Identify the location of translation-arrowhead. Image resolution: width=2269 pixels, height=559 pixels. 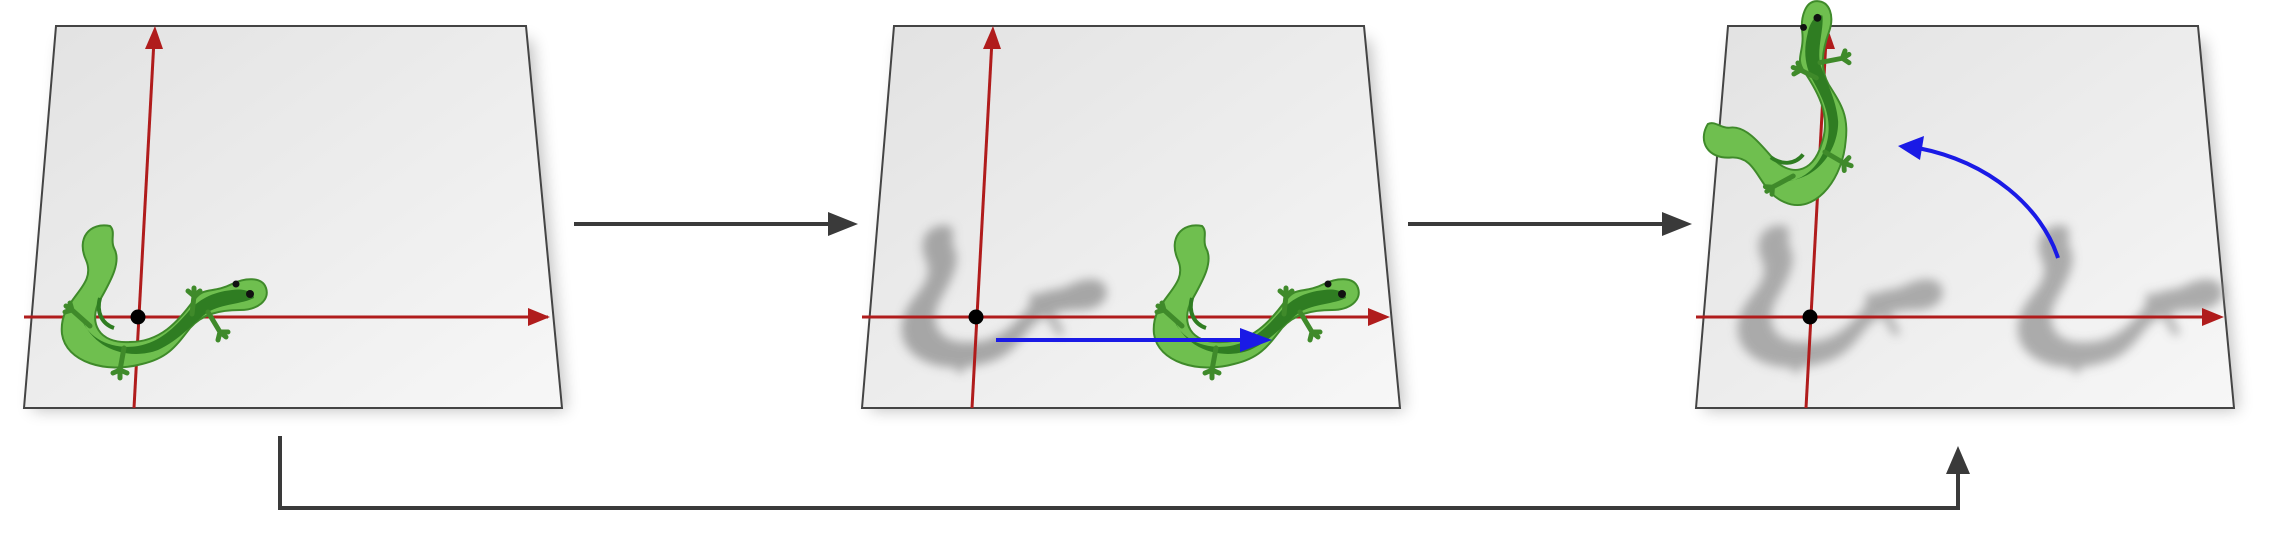
(1256, 340).